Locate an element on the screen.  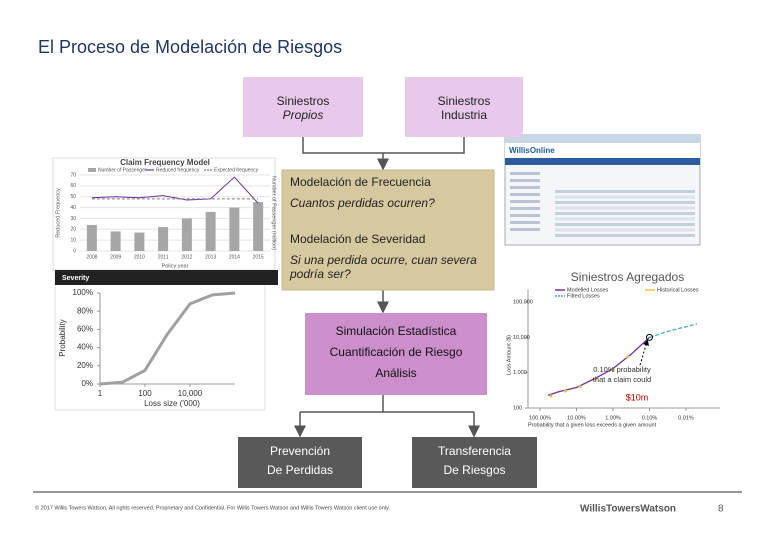
y-tick-label: 60% is located at coordinates (85, 329).